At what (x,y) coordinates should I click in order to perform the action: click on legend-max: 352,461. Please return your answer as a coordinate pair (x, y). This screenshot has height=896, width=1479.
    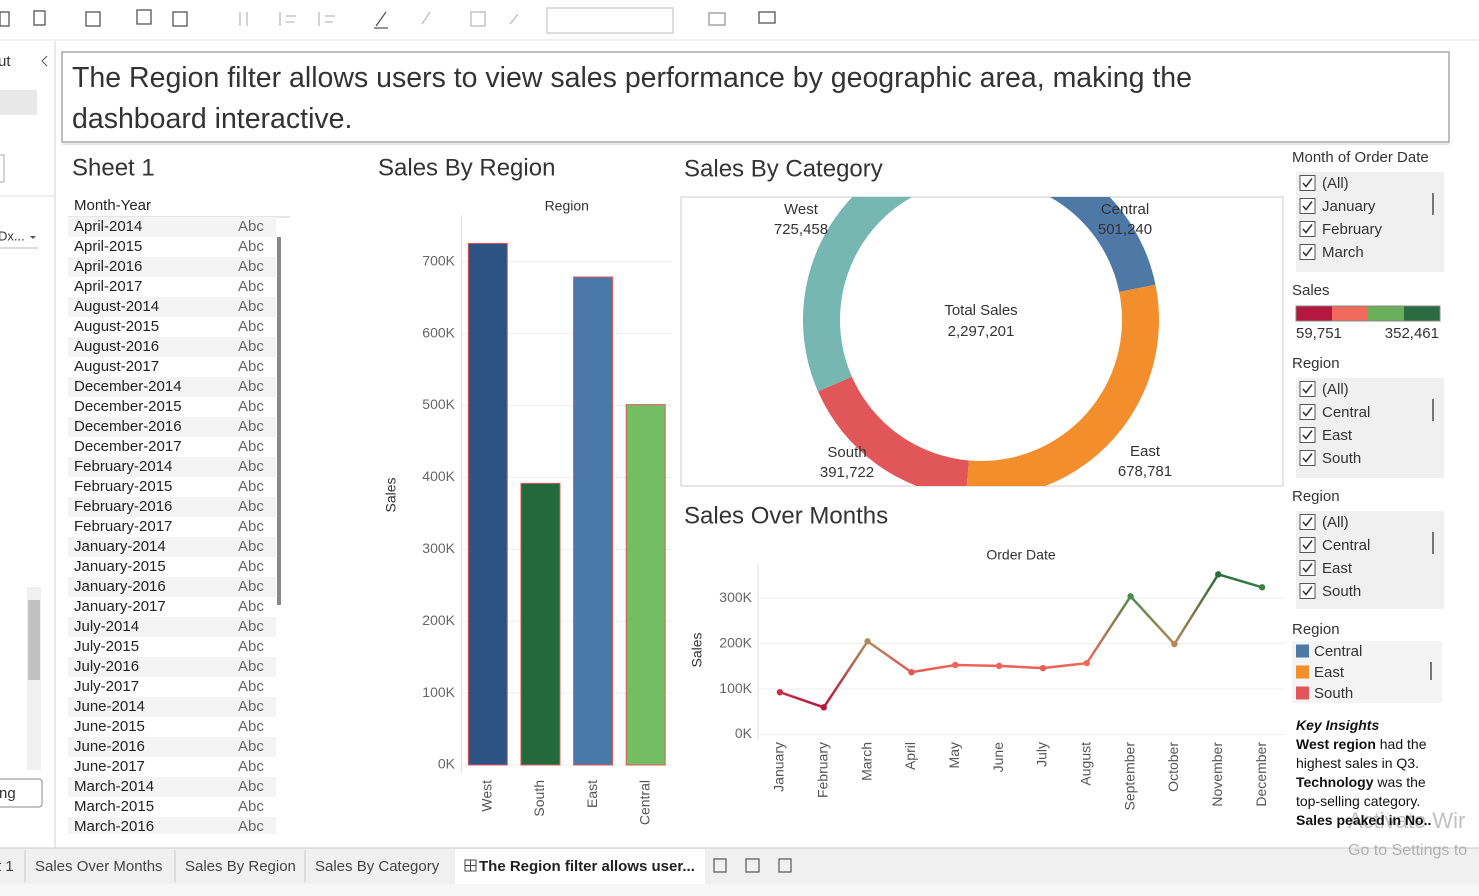
    Looking at the image, I should click on (1412, 333).